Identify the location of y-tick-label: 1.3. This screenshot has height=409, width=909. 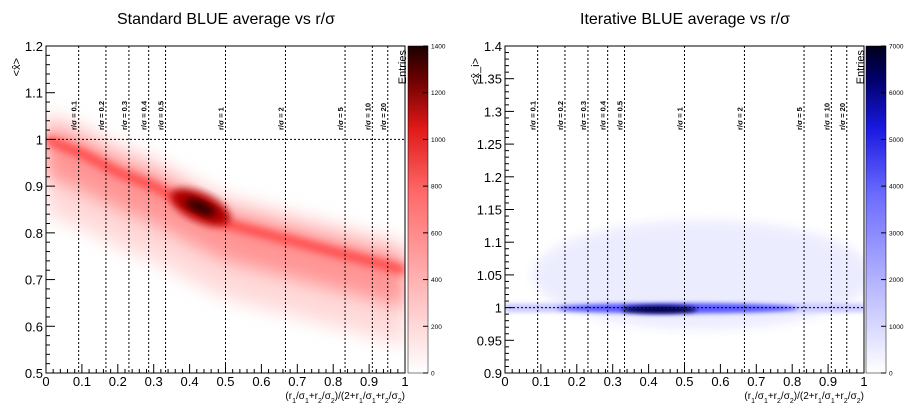
(493, 111).